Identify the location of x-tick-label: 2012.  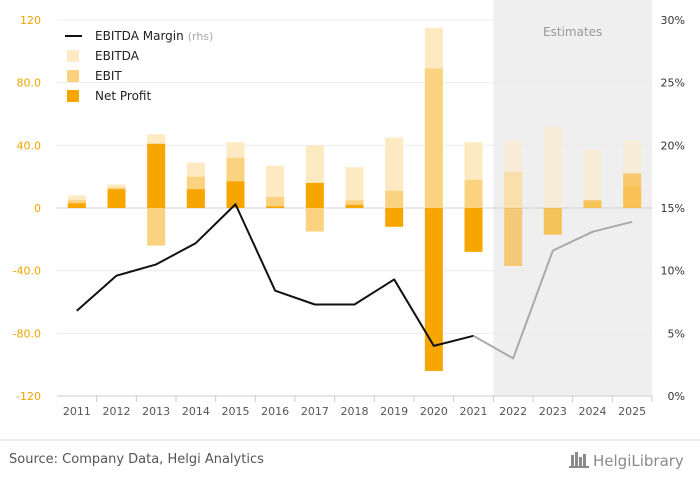
(117, 411).